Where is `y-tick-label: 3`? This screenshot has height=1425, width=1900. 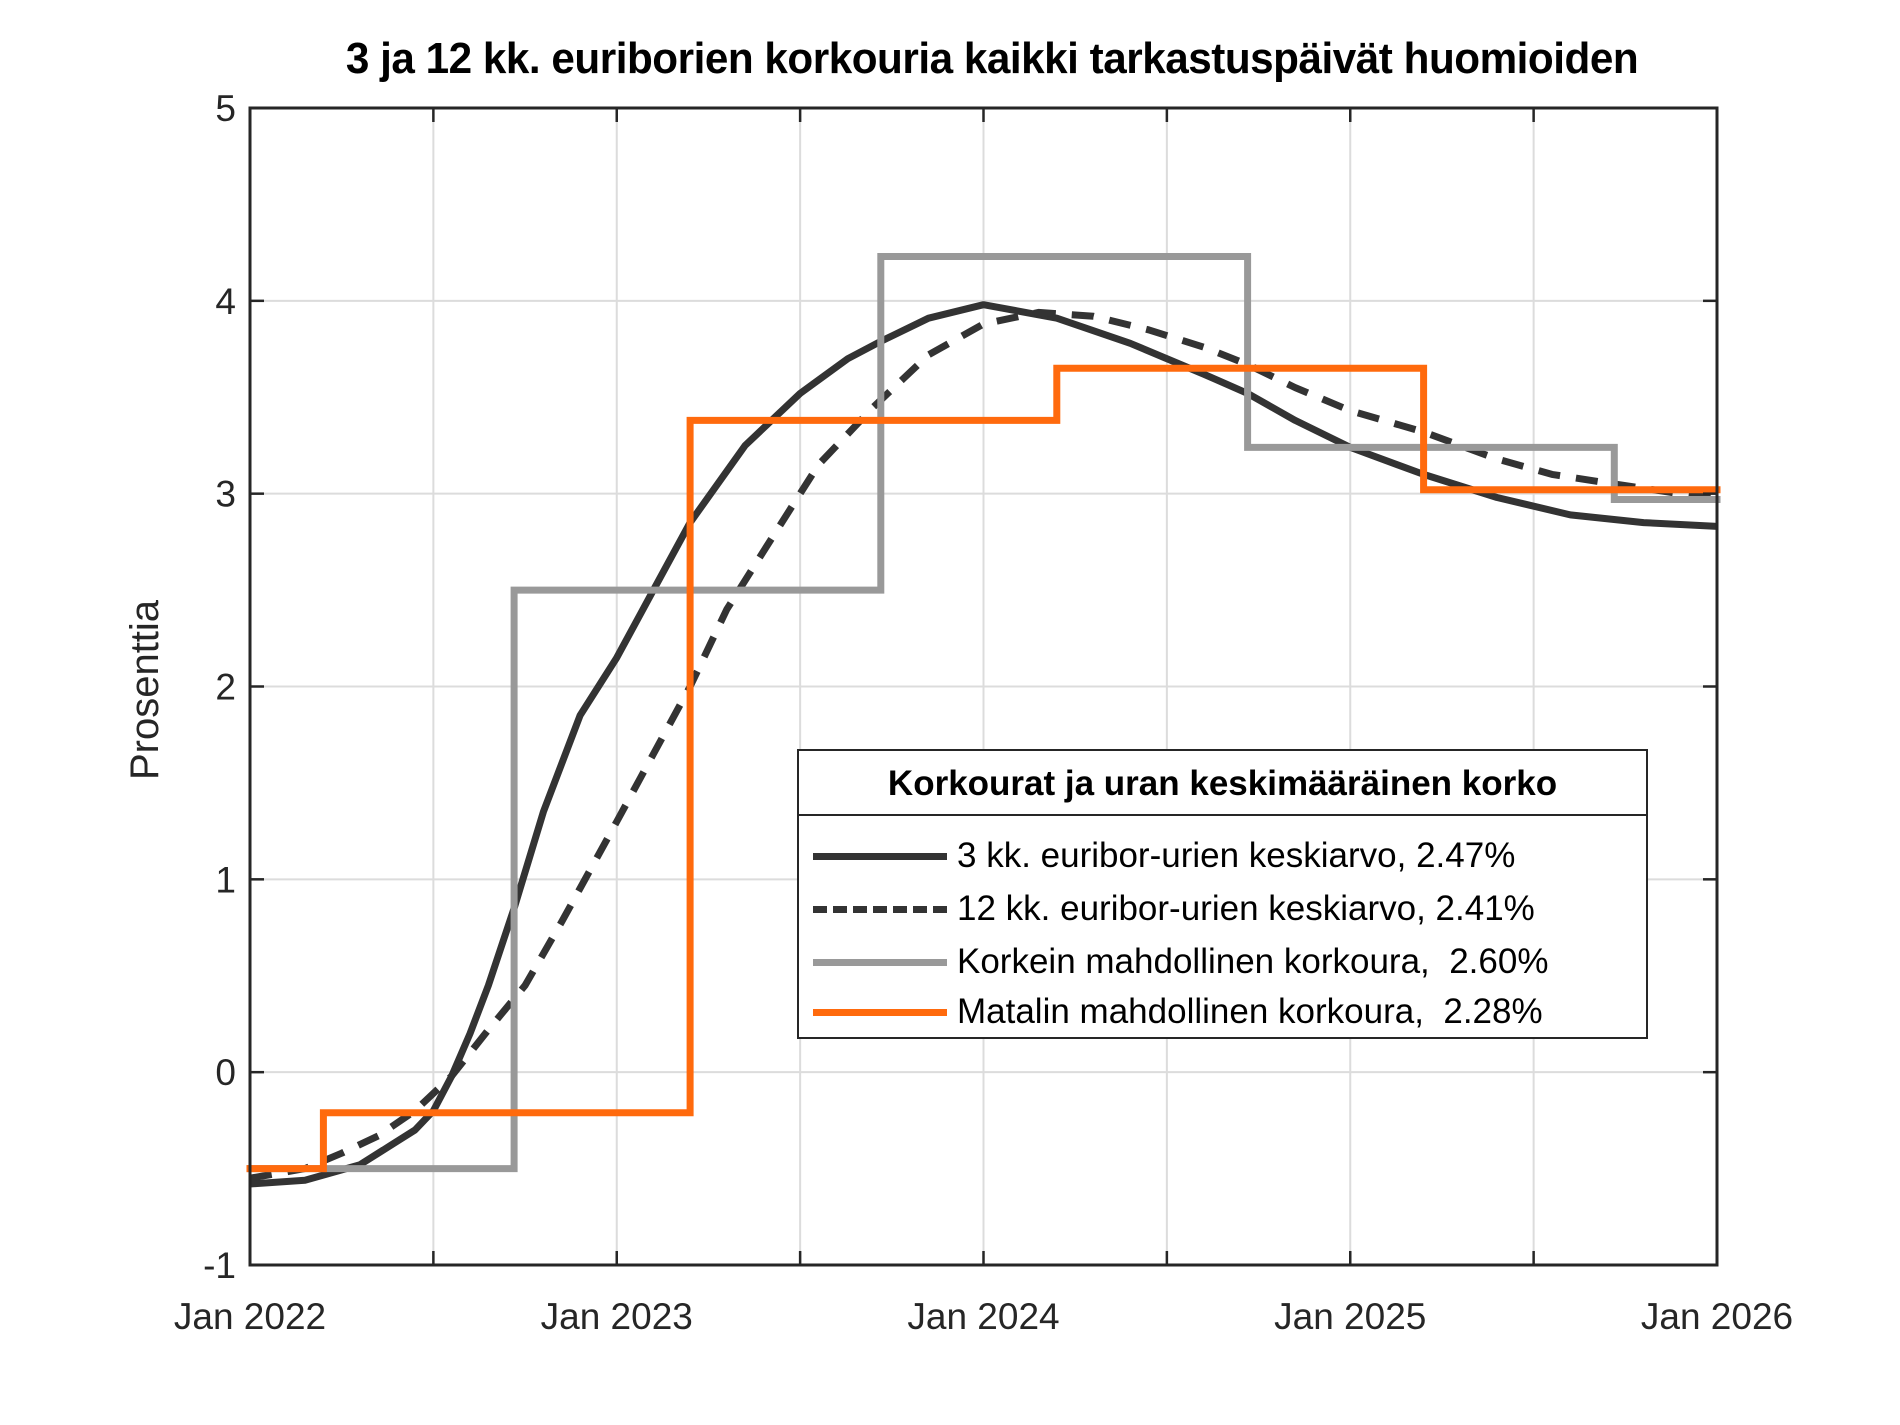 y-tick-label: 3 is located at coordinates (225, 494).